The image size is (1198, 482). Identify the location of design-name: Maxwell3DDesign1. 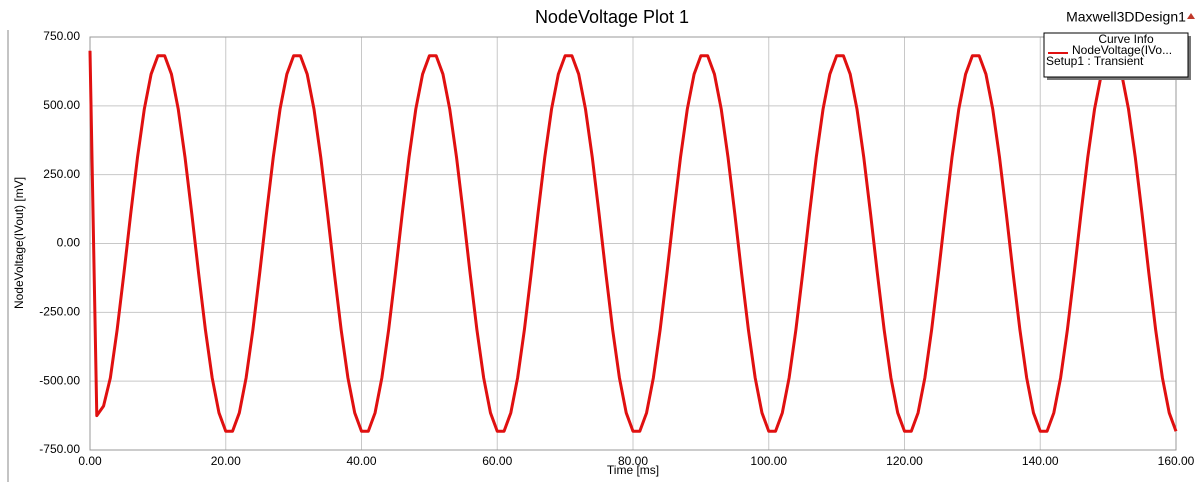
(1126, 17).